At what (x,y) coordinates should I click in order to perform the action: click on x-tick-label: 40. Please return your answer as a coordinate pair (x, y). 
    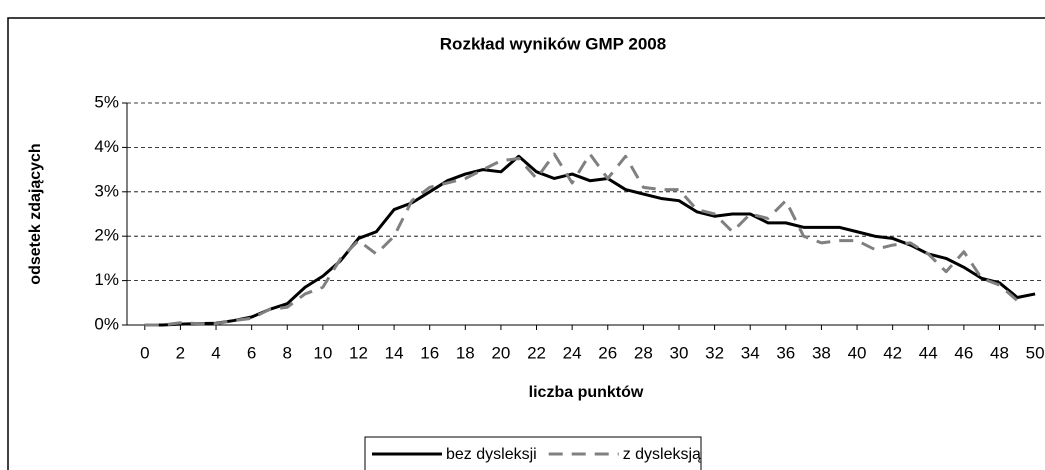
    Looking at the image, I should click on (857, 352).